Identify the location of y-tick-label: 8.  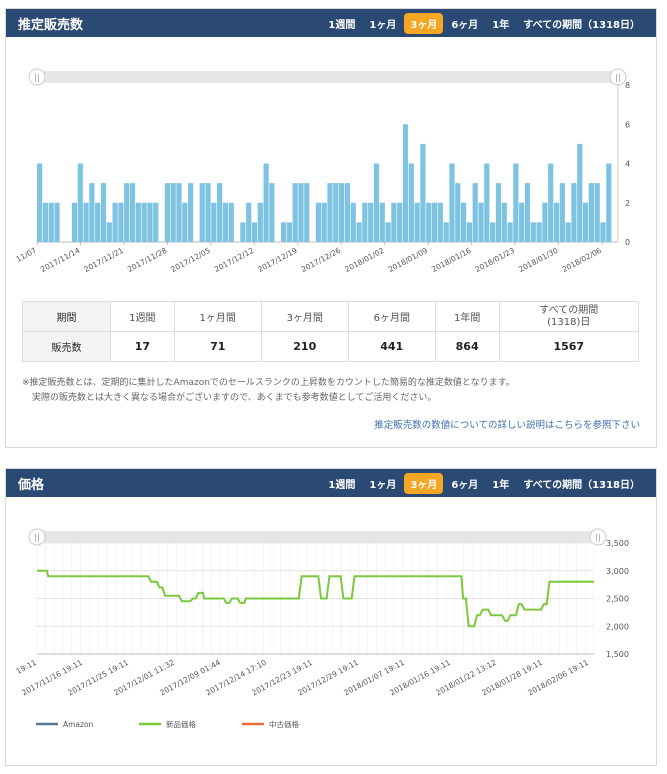
(627, 85).